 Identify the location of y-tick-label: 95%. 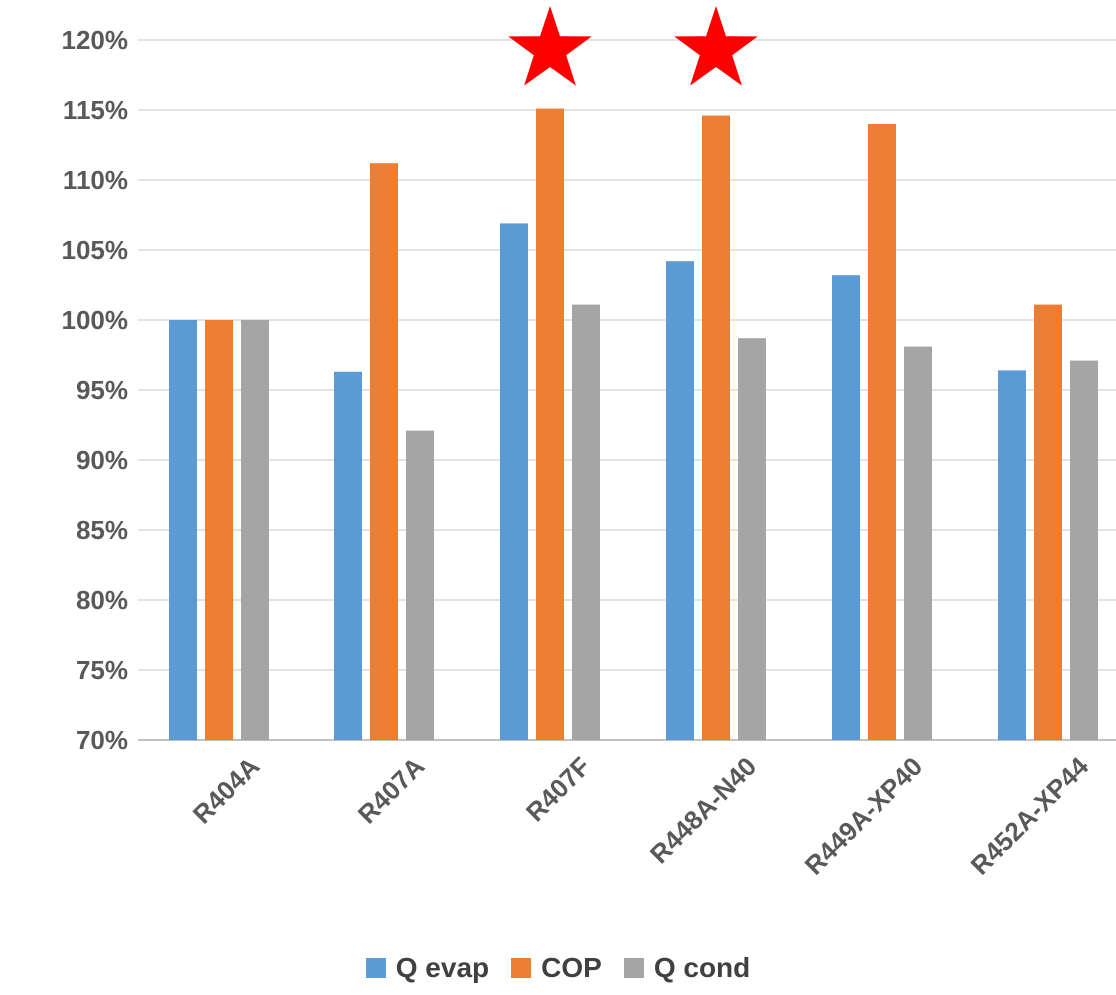
(102, 390).